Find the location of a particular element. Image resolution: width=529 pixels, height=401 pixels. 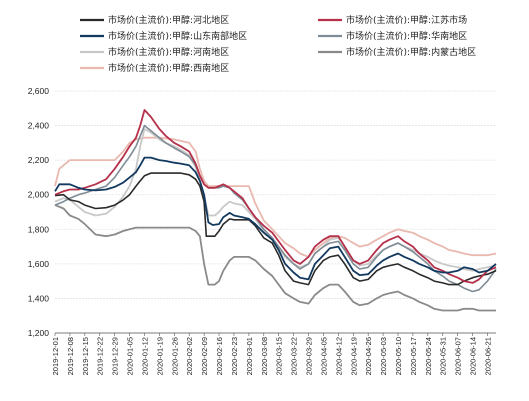

y-tick-label: 2,000 is located at coordinates (39, 195).